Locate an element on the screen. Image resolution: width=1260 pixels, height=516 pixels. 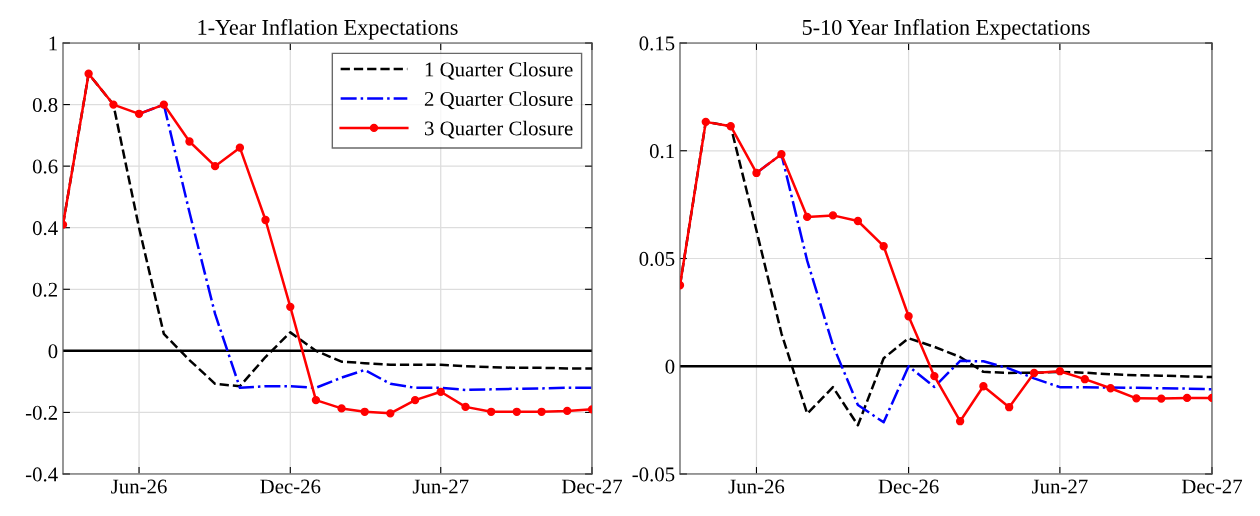
y-tick-label: 0.6 is located at coordinates (45, 166).